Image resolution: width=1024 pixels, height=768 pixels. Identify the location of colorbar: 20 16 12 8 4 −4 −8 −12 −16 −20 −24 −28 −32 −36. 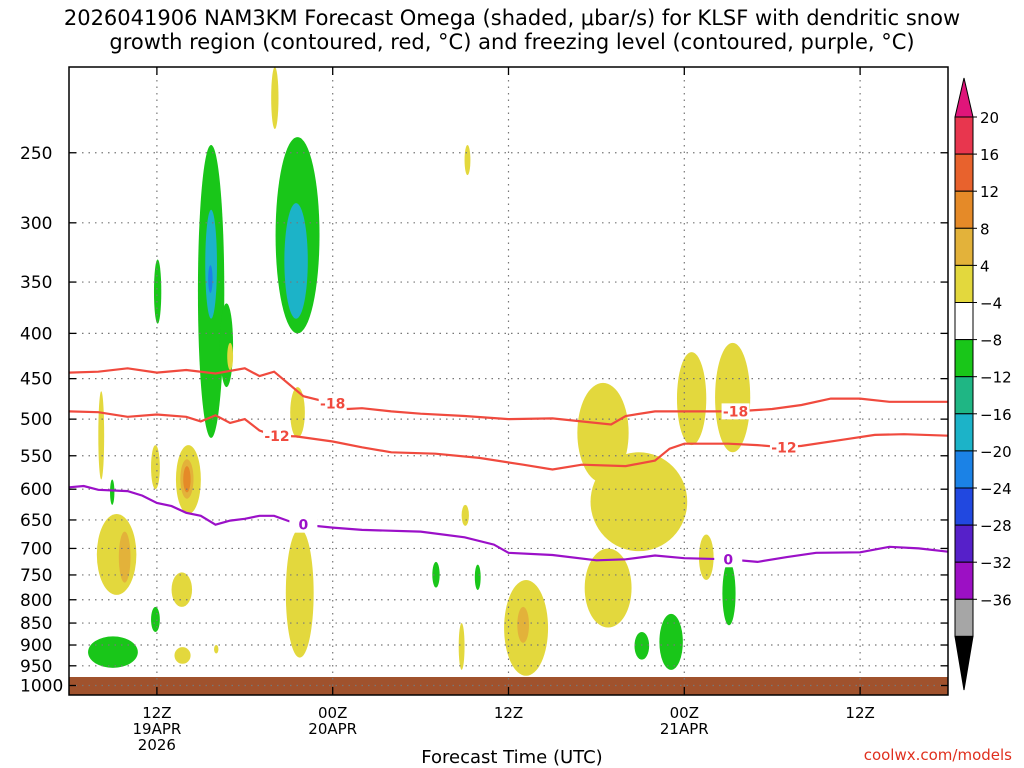
(983, 384).